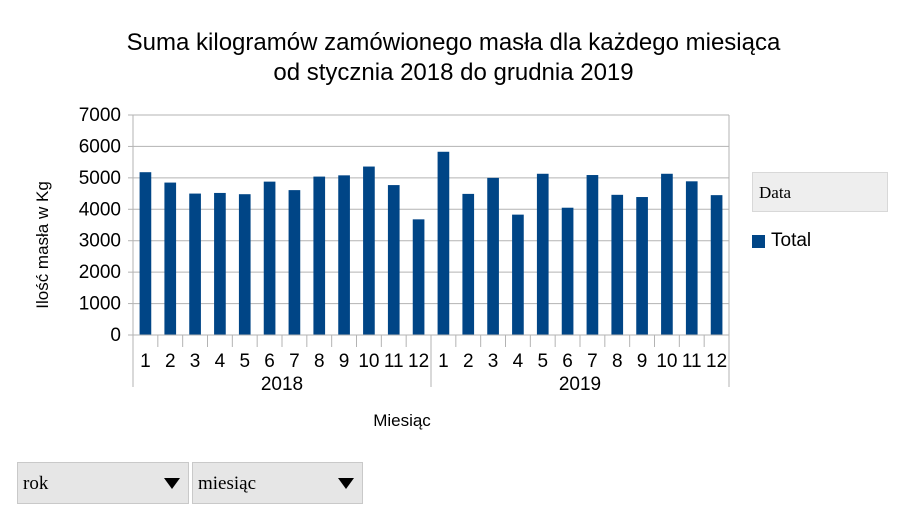  What do you see at coordinates (227, 483) in the screenshot?
I see `month-dropdown-label: miesiąc` at bounding box center [227, 483].